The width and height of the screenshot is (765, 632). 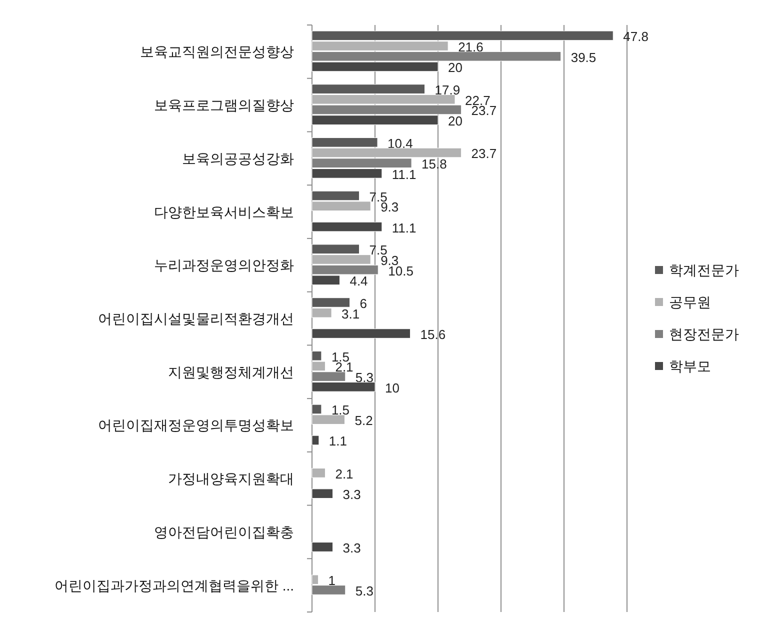 I want to click on data-label: 23.7, so click(x=484, y=154).